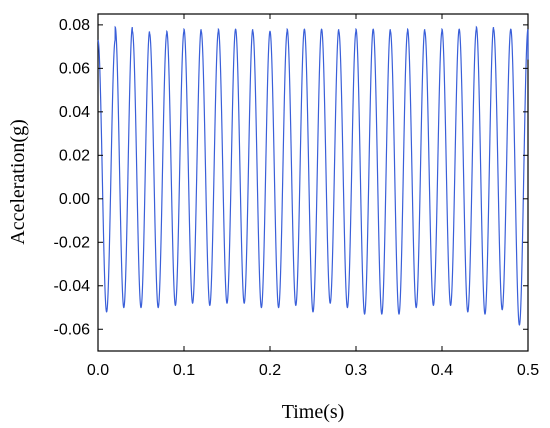 This screenshot has width=550, height=428. I want to click on y-tick-label: 0.00, so click(74, 199).